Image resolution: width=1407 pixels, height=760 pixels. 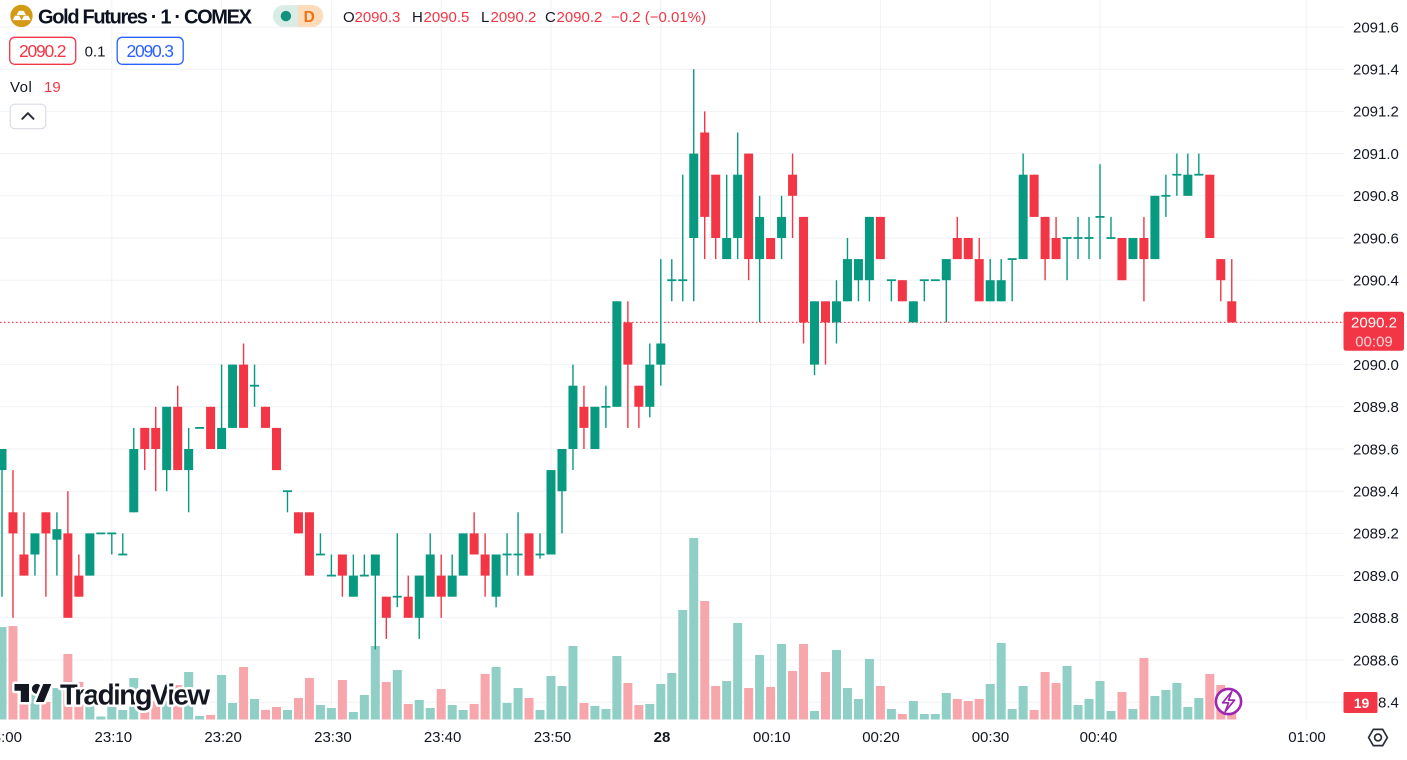 I want to click on svg-text: D, so click(x=309, y=17).